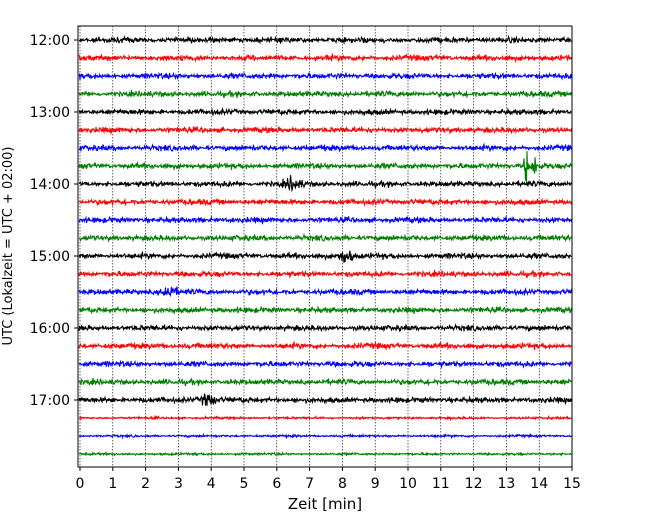 The width and height of the screenshot is (650, 520). I want to click on x-tick-label: 12, so click(474, 484).